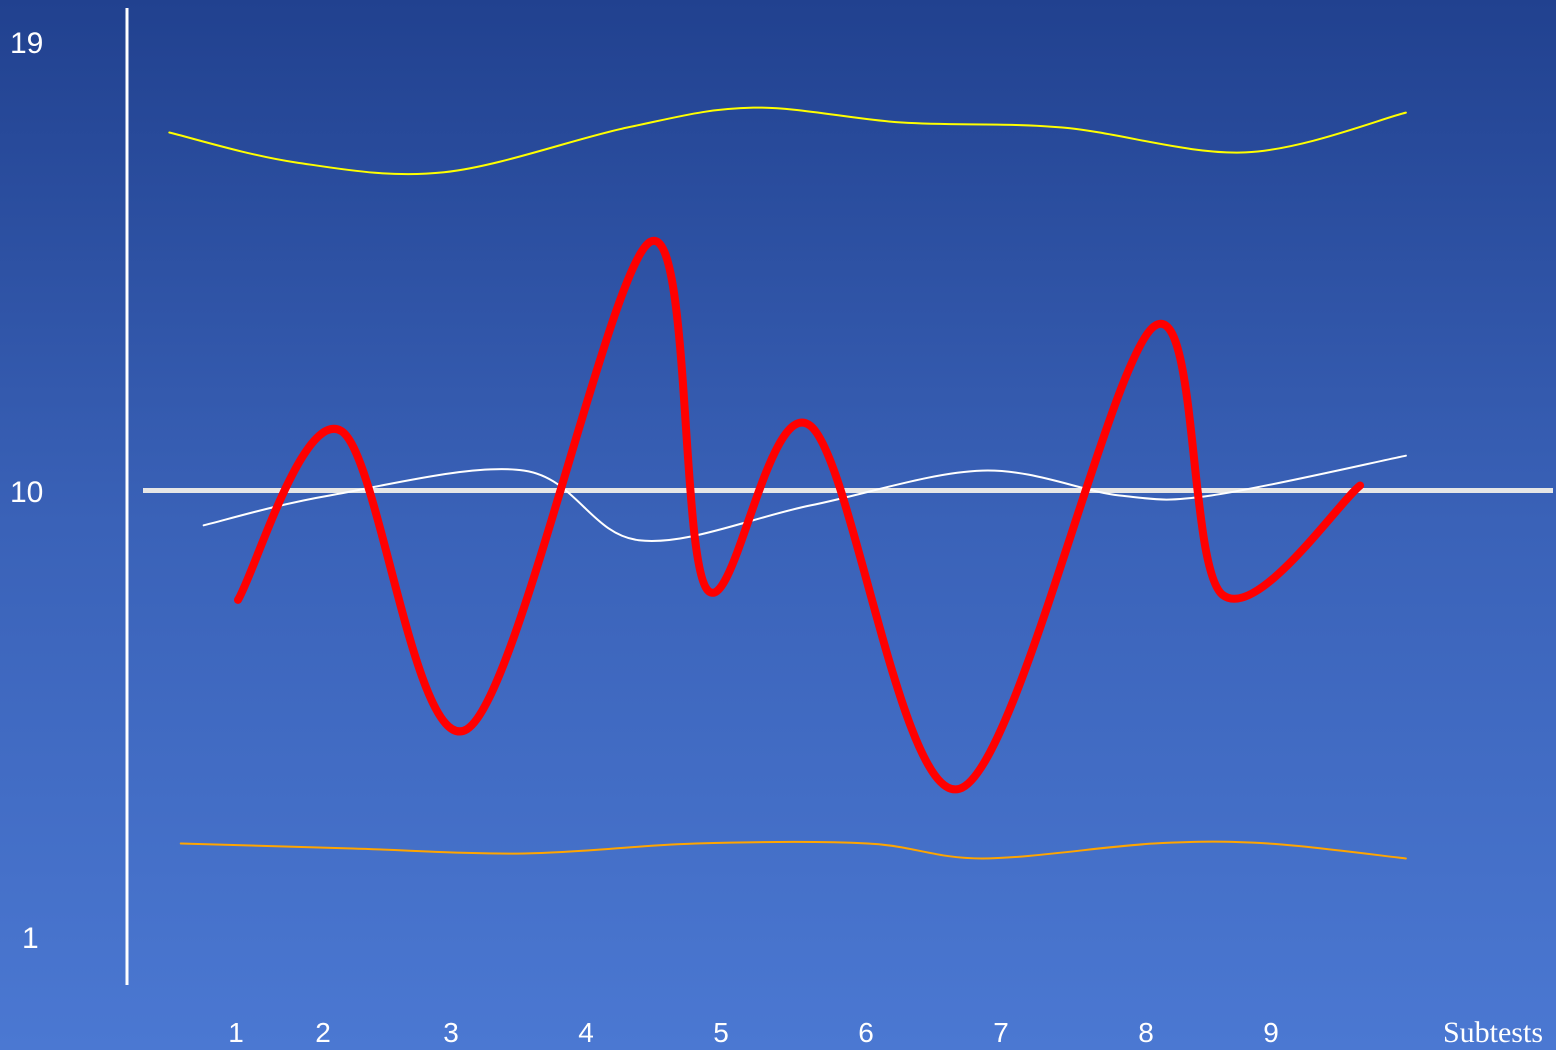  Describe the element at coordinates (866, 1032) in the screenshot. I see `x-tick-label: 6` at that location.